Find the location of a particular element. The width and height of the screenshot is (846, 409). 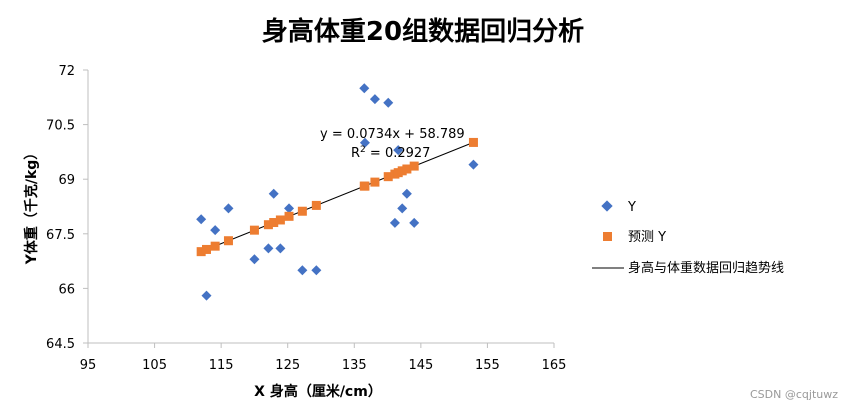

x-tick-labels: 95 105 115 125 135 145 155 165 is located at coordinates (323, 358).